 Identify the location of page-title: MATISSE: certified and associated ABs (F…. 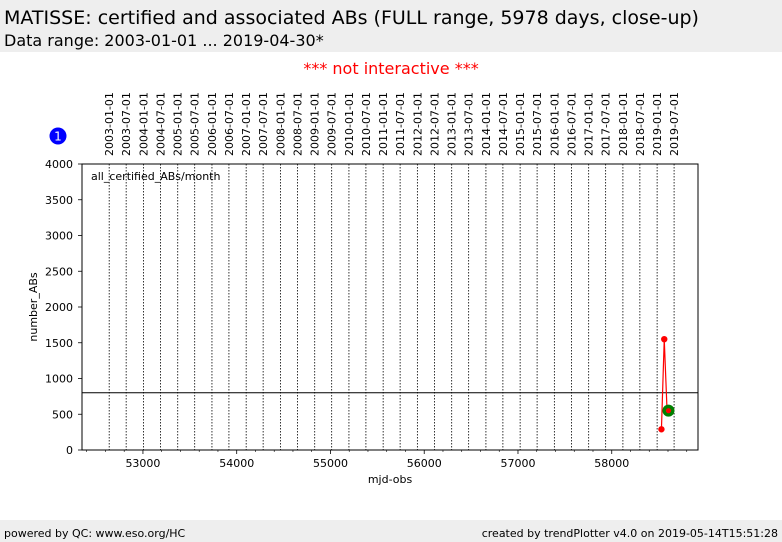
(351, 18).